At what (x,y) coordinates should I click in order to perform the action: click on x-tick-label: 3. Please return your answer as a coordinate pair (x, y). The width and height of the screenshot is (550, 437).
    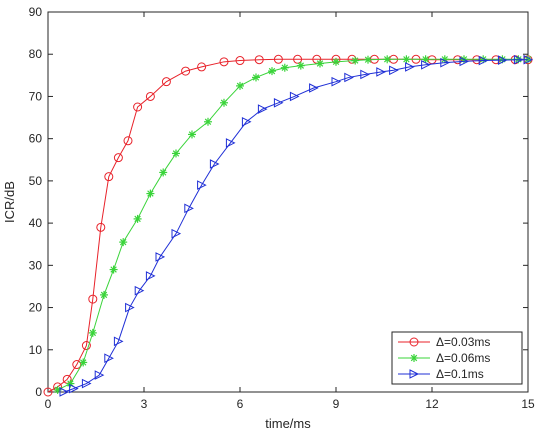
    Looking at the image, I should click on (144, 404).